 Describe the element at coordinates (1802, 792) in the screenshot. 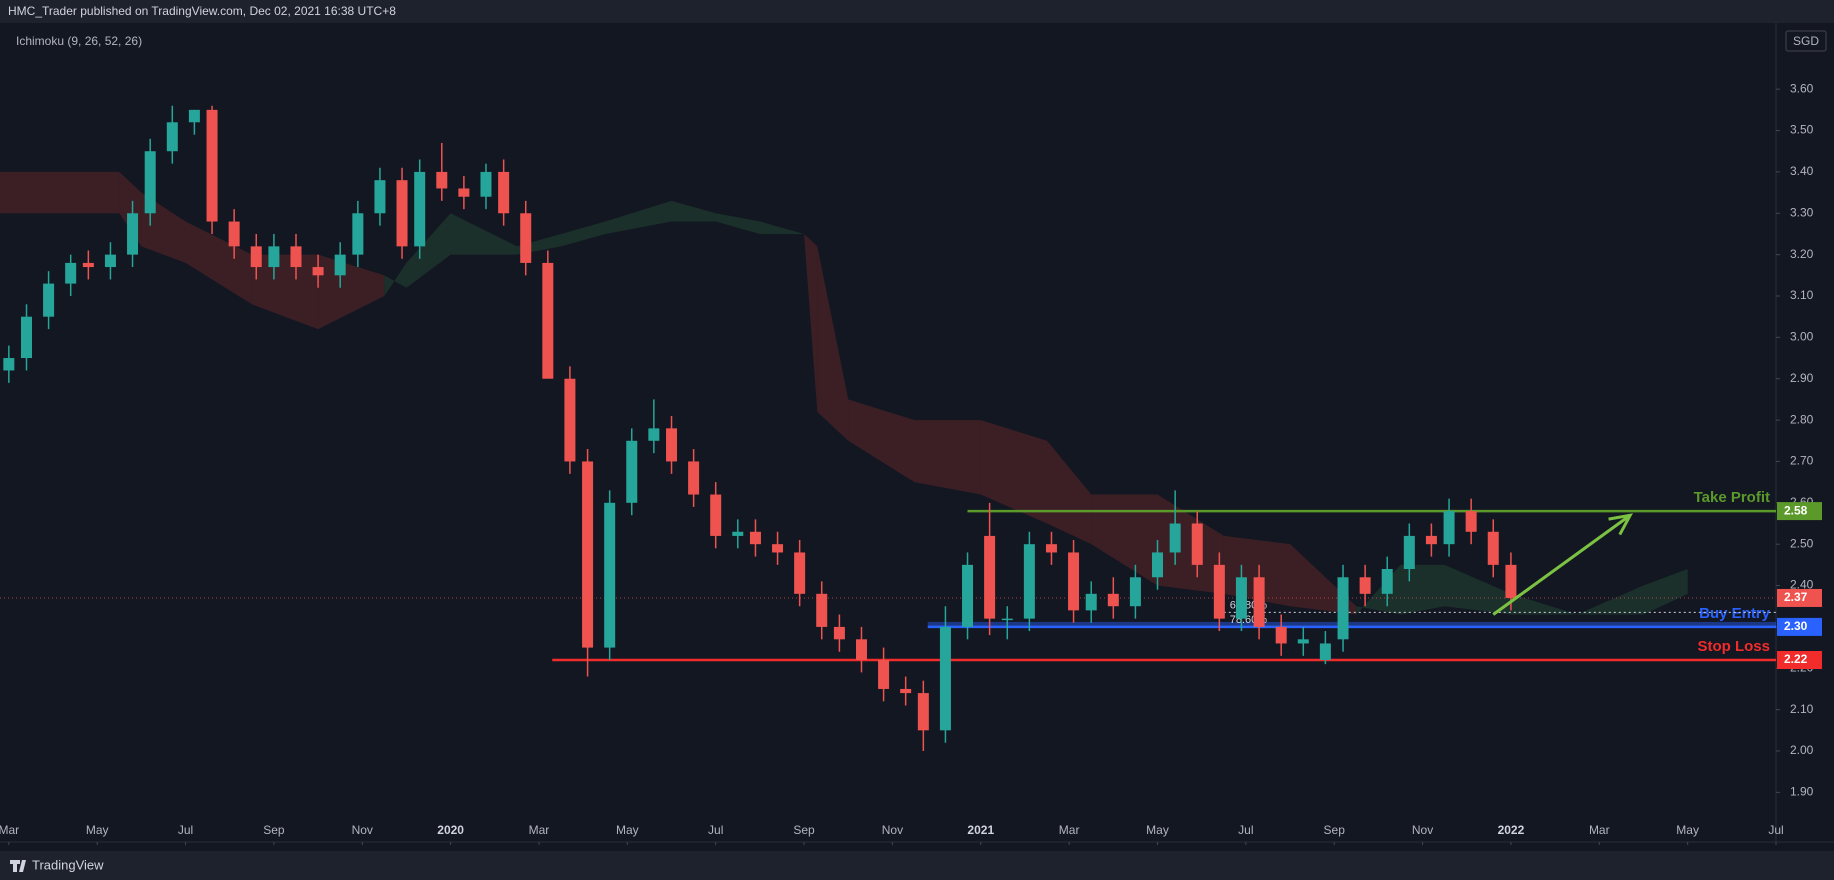

I see `y-tick-label: 1.90` at that location.